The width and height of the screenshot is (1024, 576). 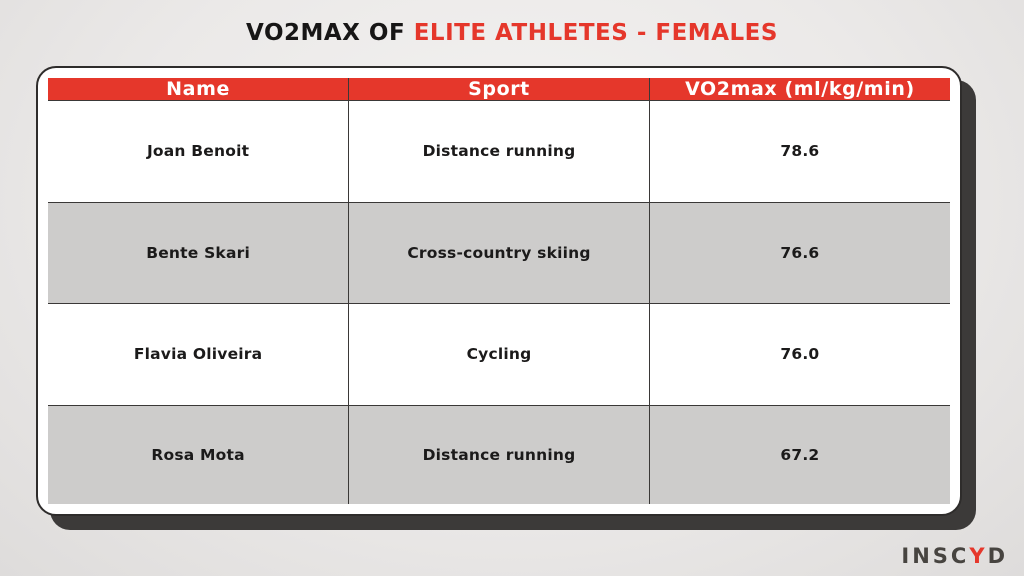 I want to click on page-title: VO2MAX OF ELITE ATHLETES - FEMALES, so click(x=512, y=33).